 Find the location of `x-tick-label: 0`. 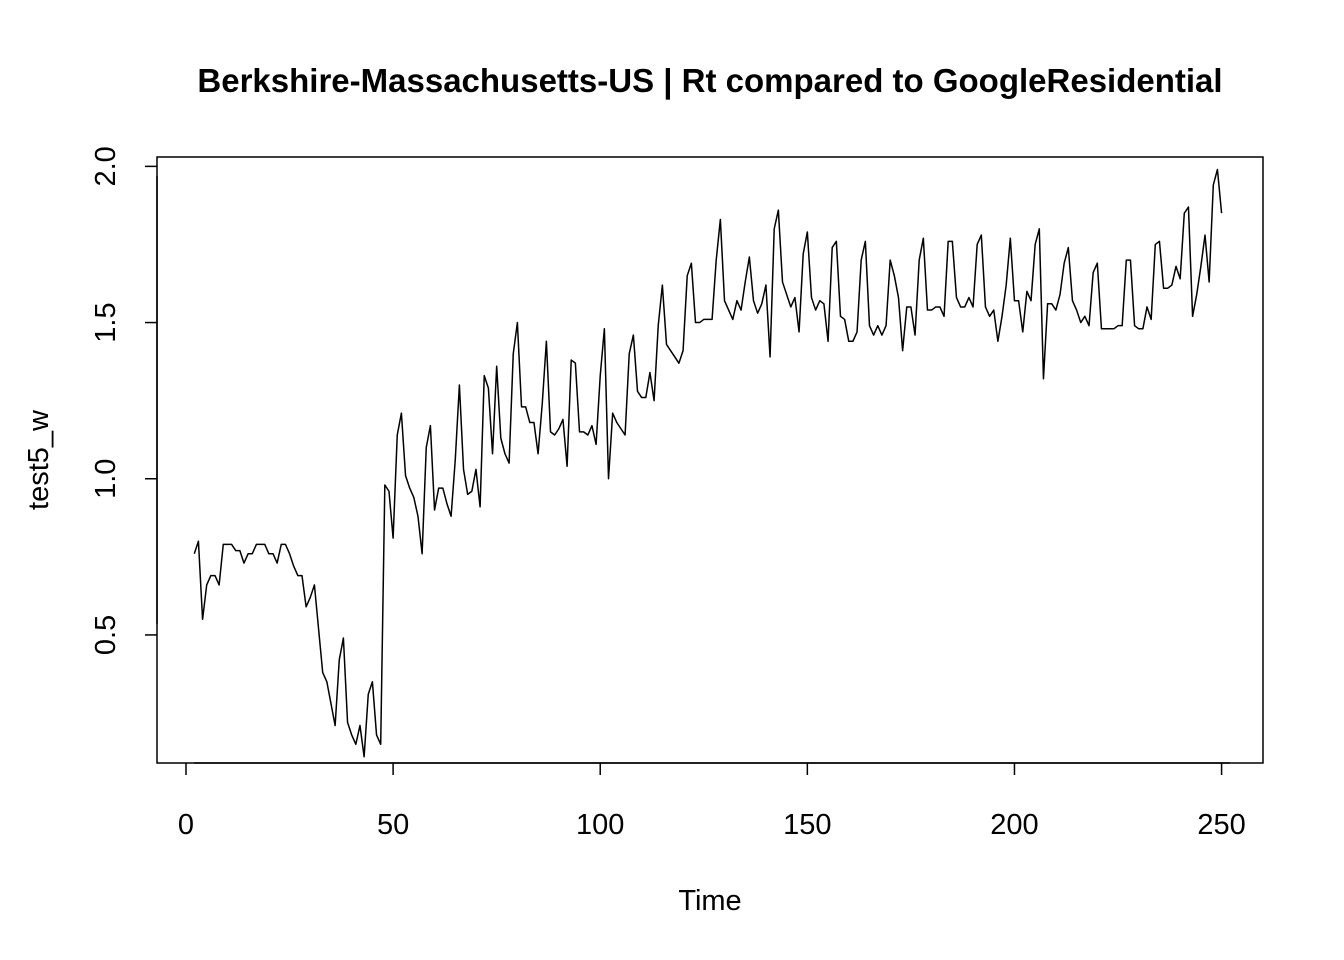

x-tick-label: 0 is located at coordinates (186, 825).